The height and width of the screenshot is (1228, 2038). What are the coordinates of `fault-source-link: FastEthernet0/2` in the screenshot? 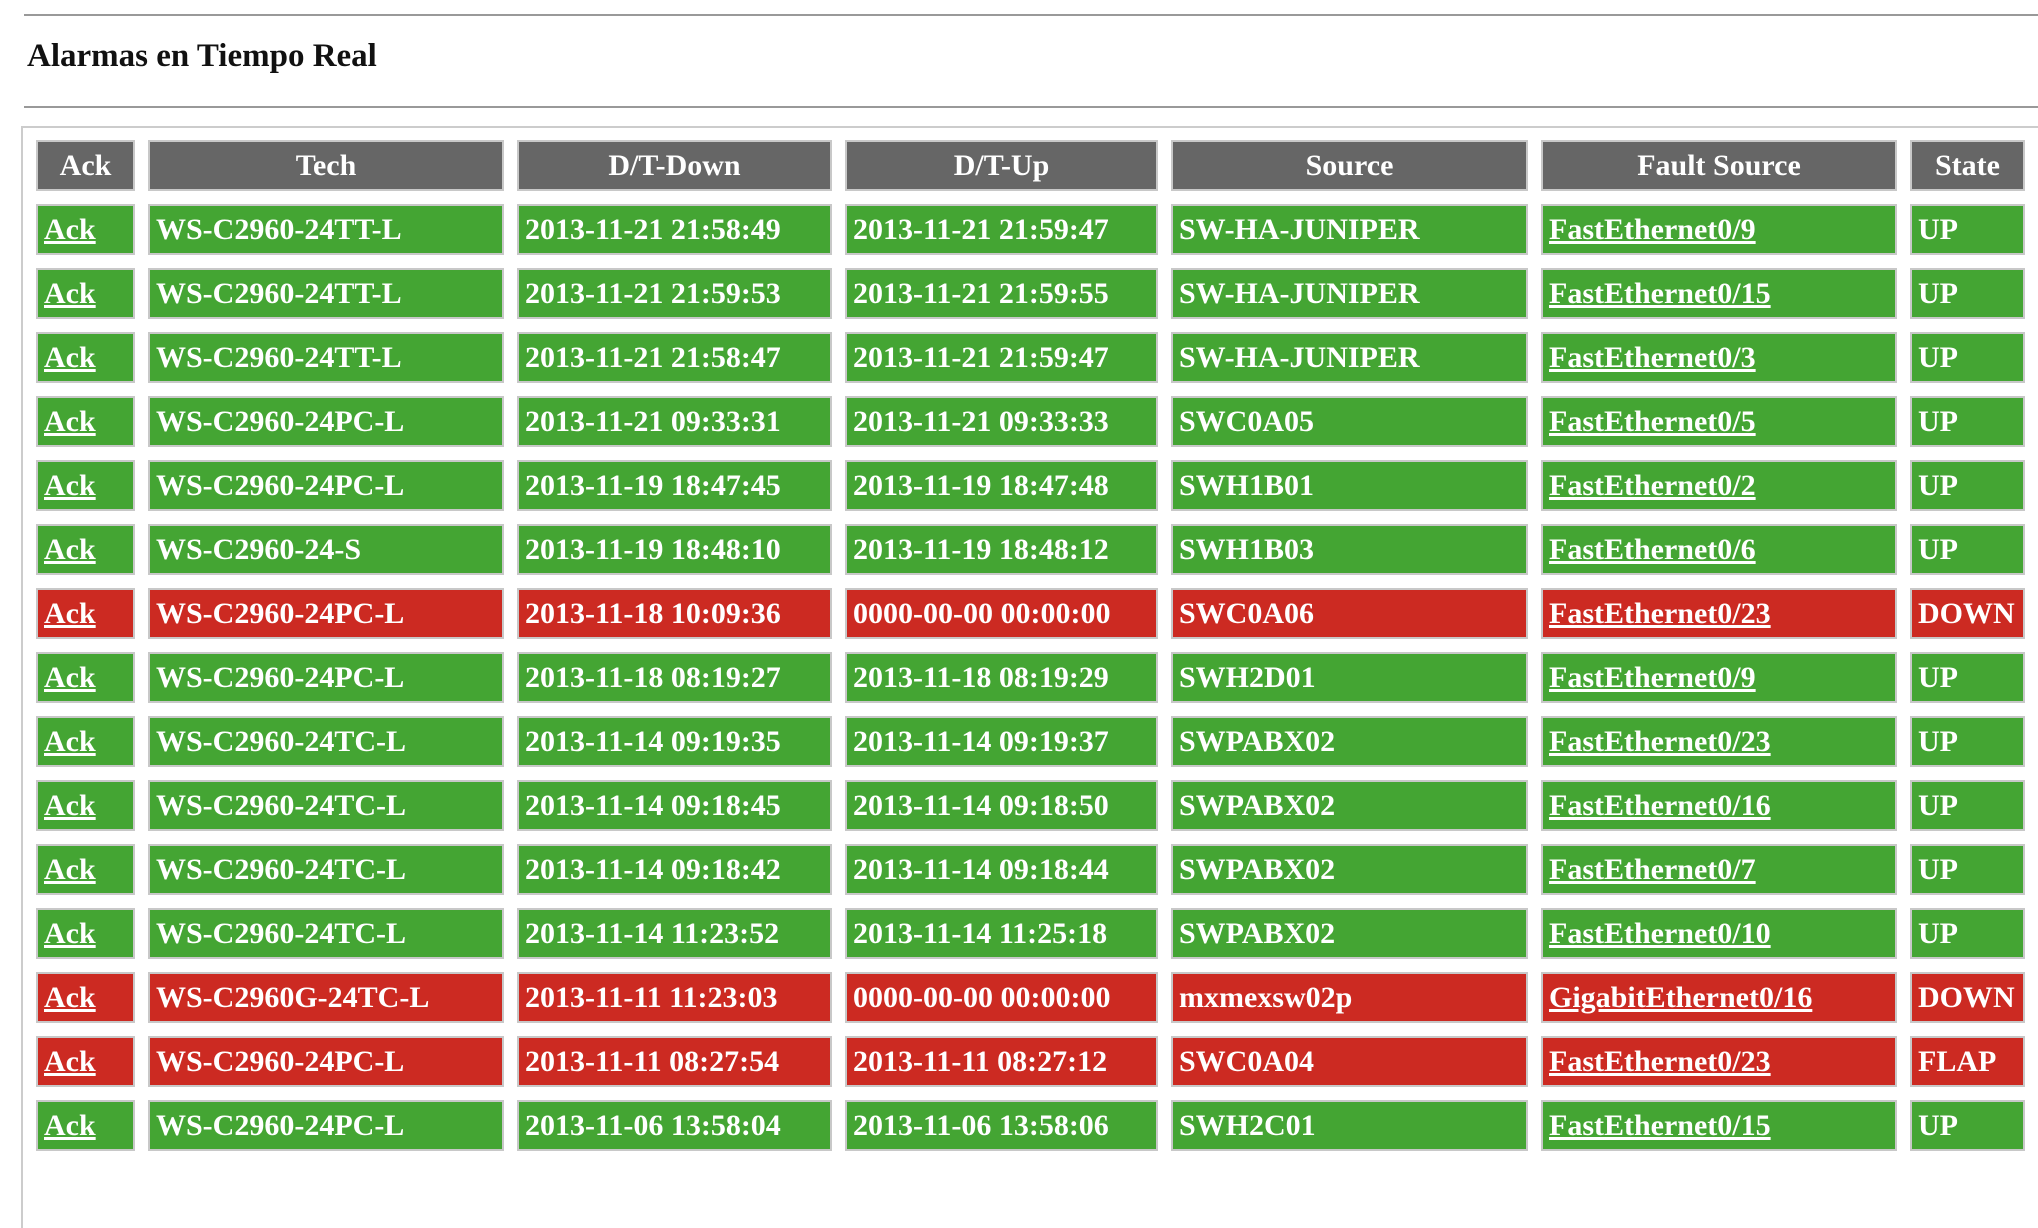 It's located at (1652, 485).